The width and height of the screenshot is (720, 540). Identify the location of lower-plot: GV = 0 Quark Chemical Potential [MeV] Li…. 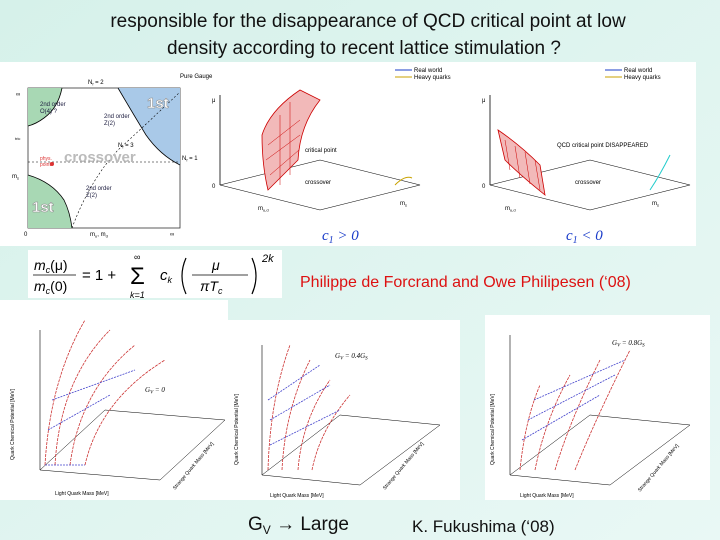
(114, 400).